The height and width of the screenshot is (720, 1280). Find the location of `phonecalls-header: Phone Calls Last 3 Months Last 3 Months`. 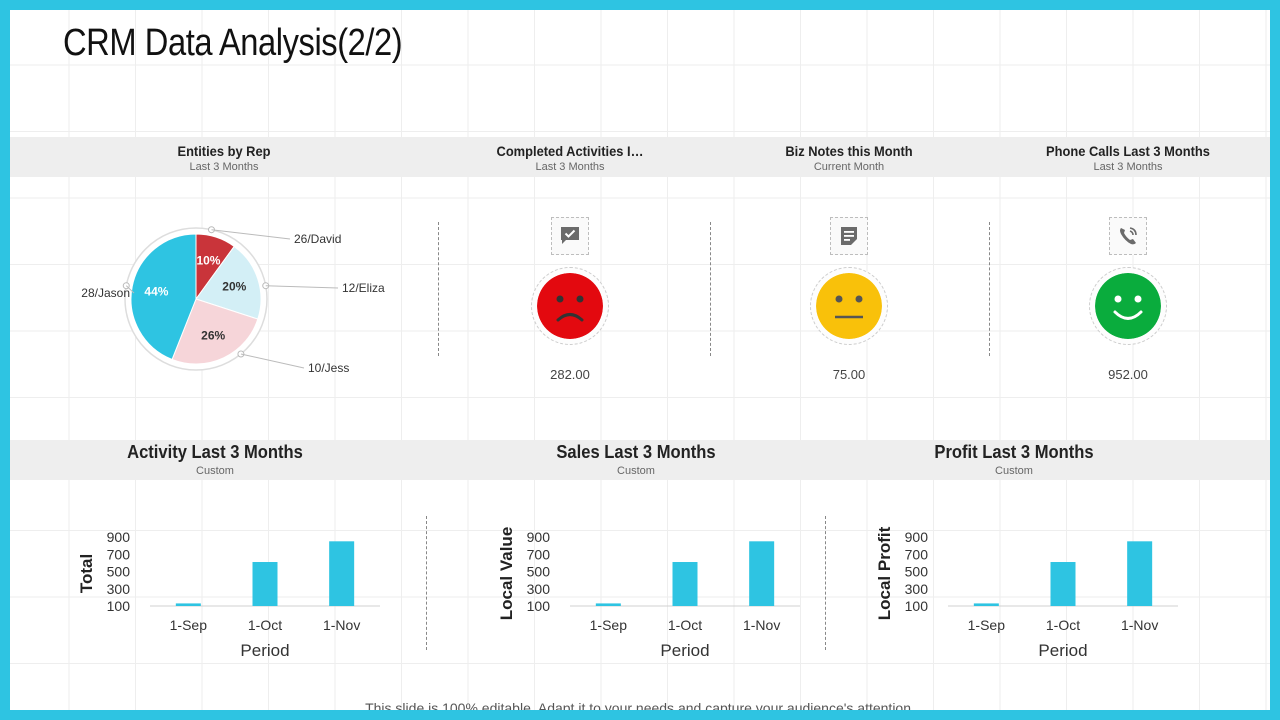

phonecalls-header: Phone Calls Last 3 Months Last 3 Months is located at coordinates (1128, 158).